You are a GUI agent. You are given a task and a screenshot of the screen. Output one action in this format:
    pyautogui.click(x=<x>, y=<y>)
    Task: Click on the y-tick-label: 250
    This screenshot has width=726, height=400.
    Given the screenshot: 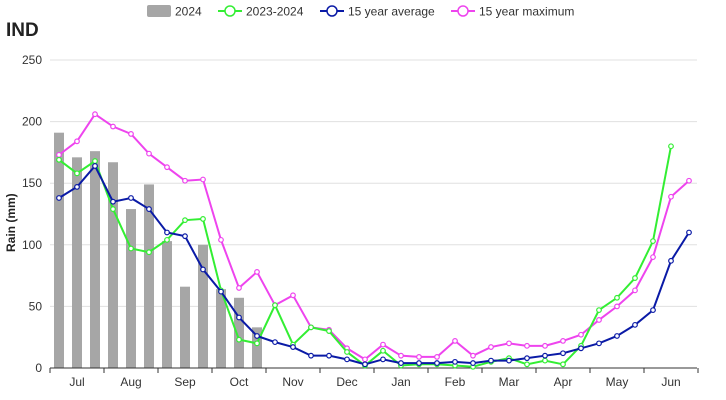 What is the action you would take?
    pyautogui.click(x=32, y=60)
    